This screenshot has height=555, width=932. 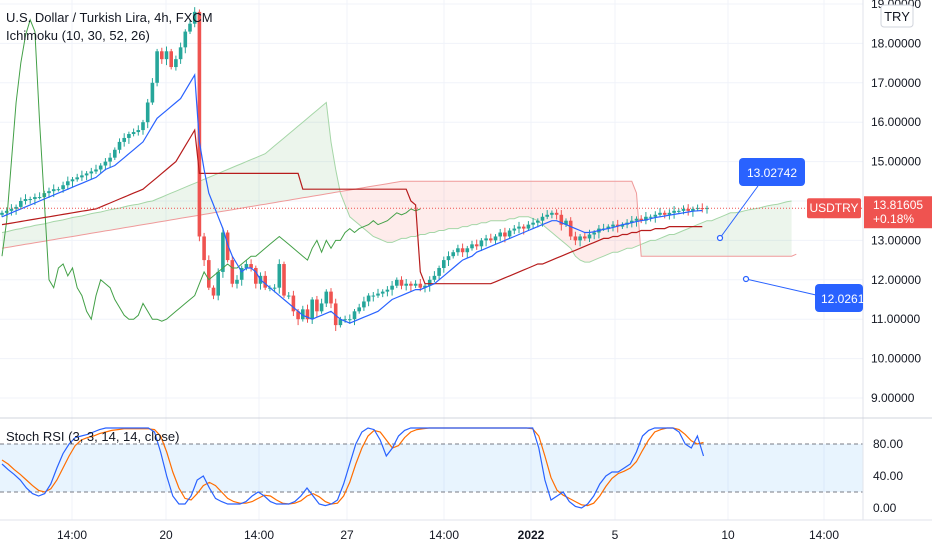 I want to click on callout-box, so click(x=839, y=298).